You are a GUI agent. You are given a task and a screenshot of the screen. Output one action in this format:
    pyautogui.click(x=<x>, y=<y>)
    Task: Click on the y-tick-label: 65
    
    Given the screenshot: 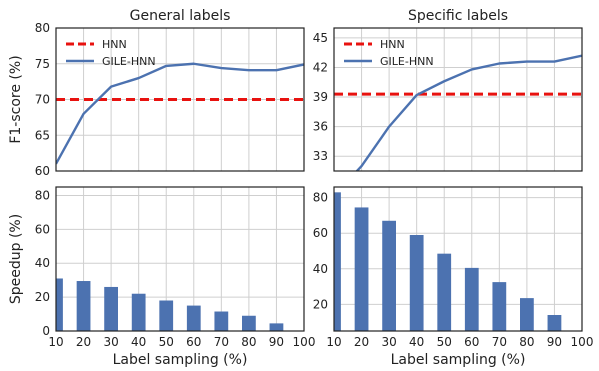 What is the action you would take?
    pyautogui.click(x=42, y=135)
    